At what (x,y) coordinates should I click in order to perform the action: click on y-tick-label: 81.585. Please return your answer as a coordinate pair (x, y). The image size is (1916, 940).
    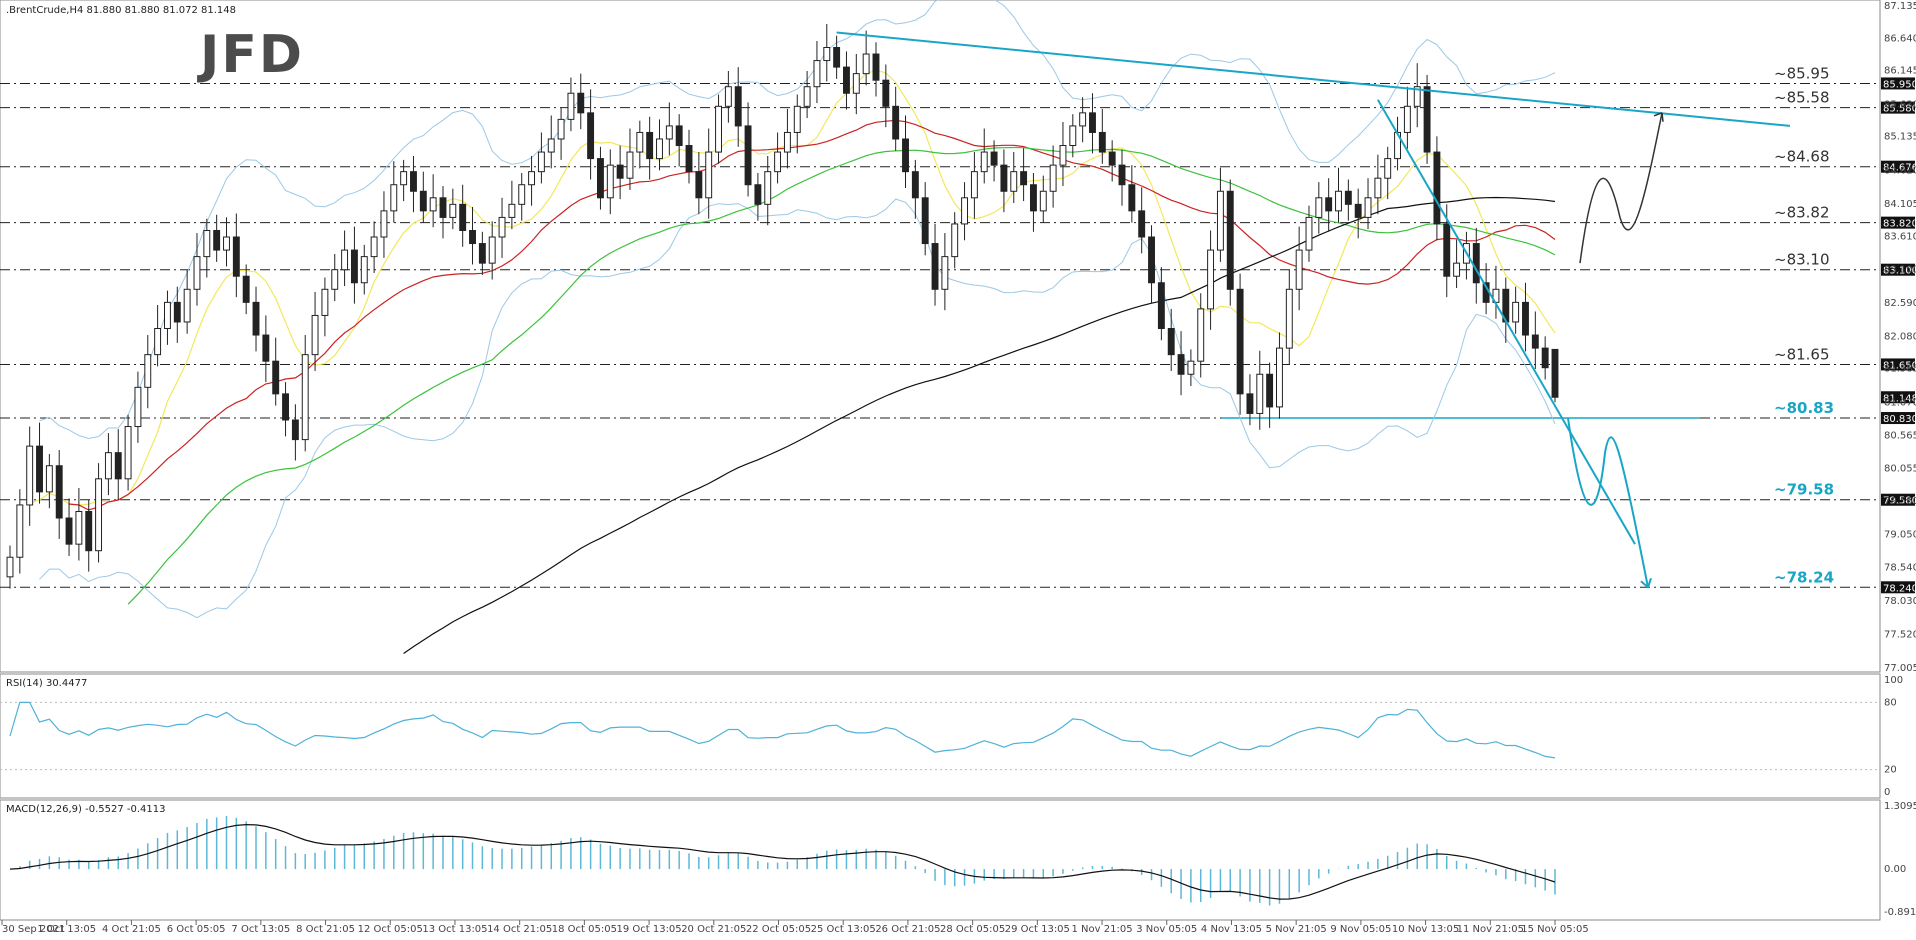
    Looking at the image, I should click on (1900, 369).